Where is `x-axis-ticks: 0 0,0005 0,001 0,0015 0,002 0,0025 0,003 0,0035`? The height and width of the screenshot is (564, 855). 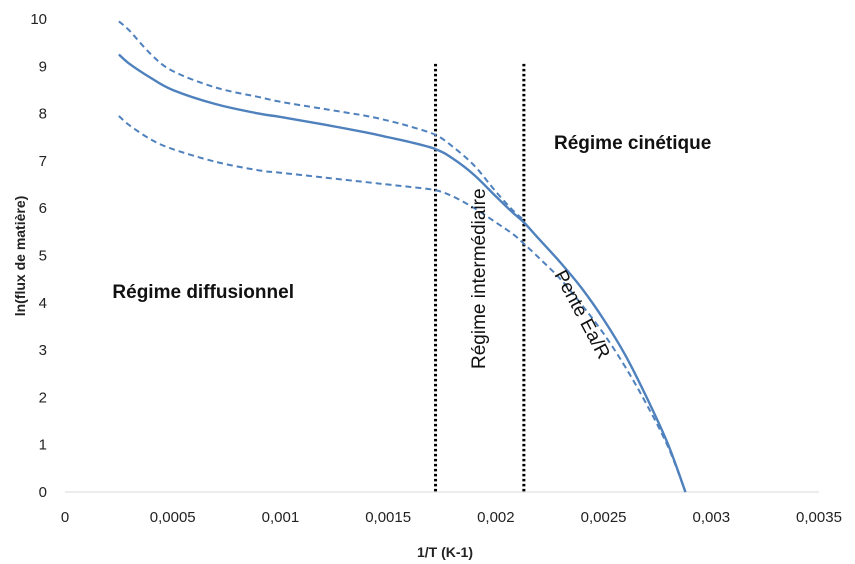 x-axis-ticks: 0 0,0005 0,001 0,0015 0,002 0,0025 0,003 0,0035 is located at coordinates (451, 517).